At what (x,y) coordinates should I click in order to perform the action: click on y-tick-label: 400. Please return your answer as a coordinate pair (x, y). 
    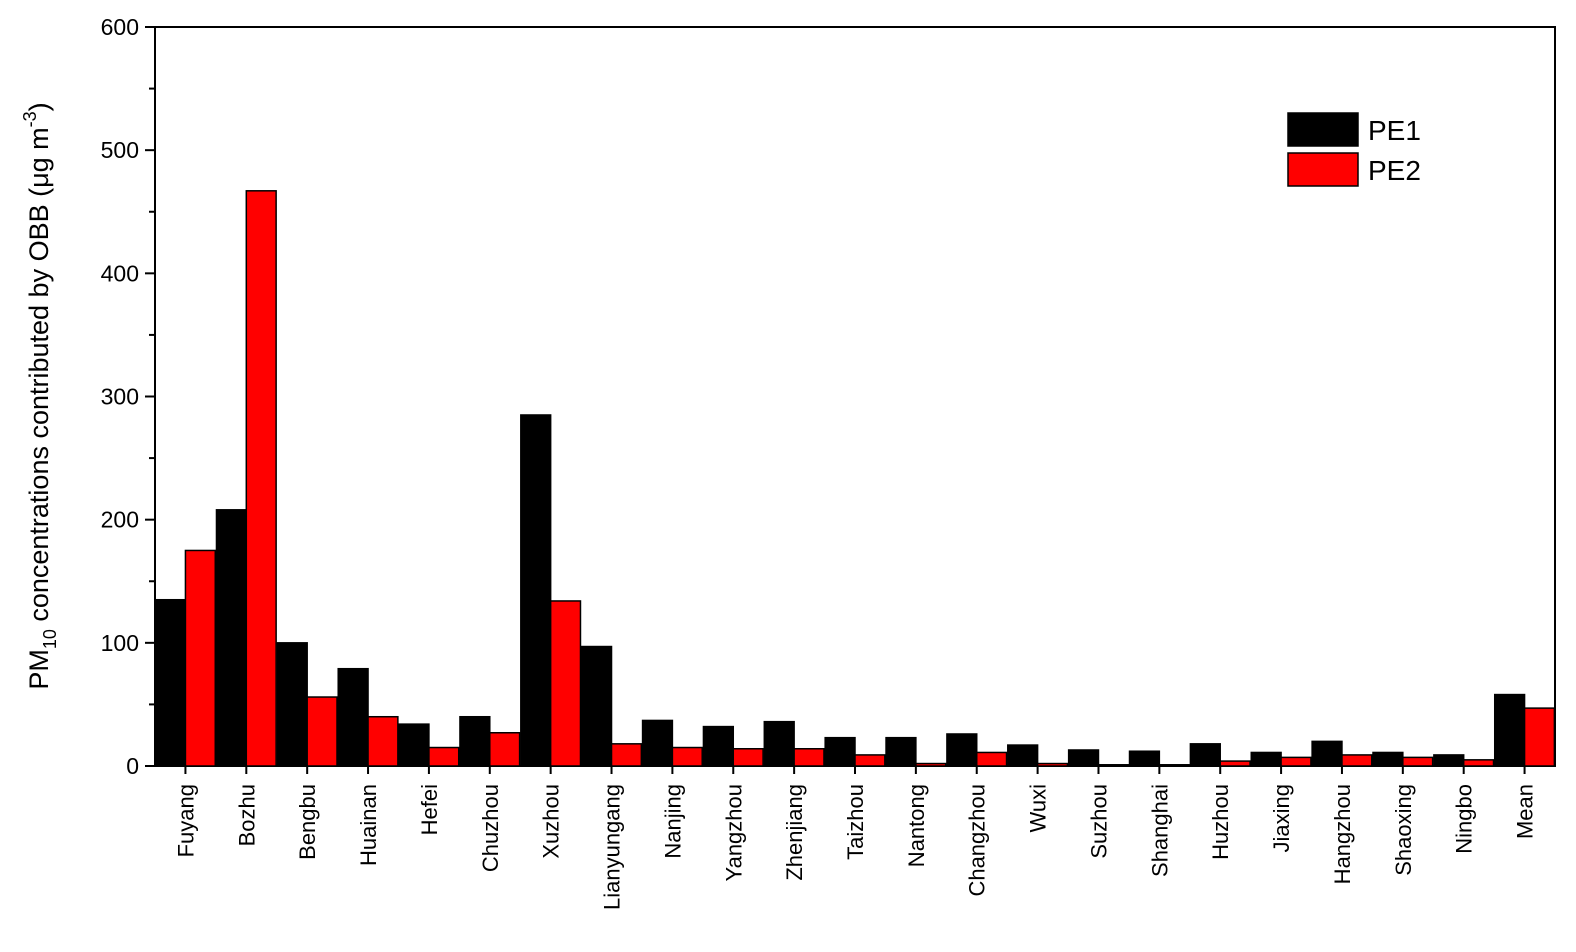
    Looking at the image, I should click on (120, 273).